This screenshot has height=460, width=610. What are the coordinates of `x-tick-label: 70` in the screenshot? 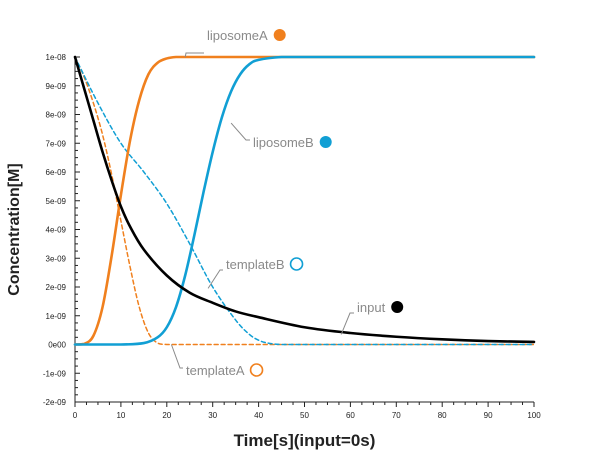 It's located at (396, 415).